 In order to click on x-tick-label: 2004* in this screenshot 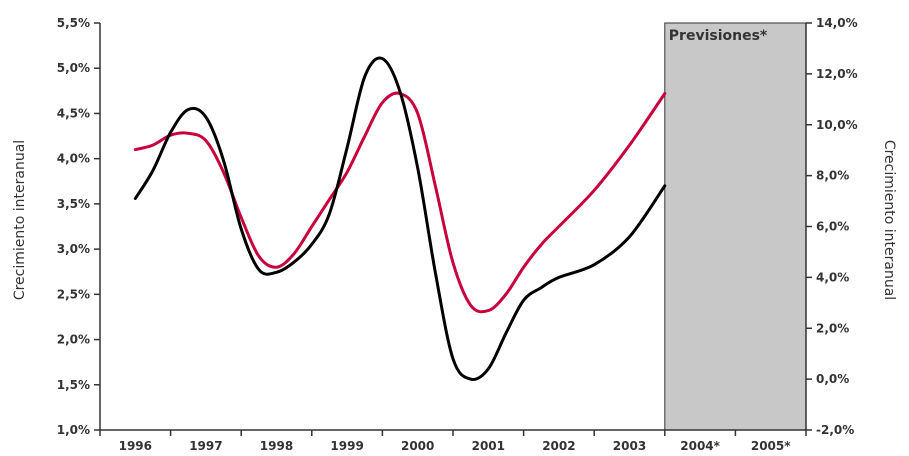, I will do `click(700, 446)`.